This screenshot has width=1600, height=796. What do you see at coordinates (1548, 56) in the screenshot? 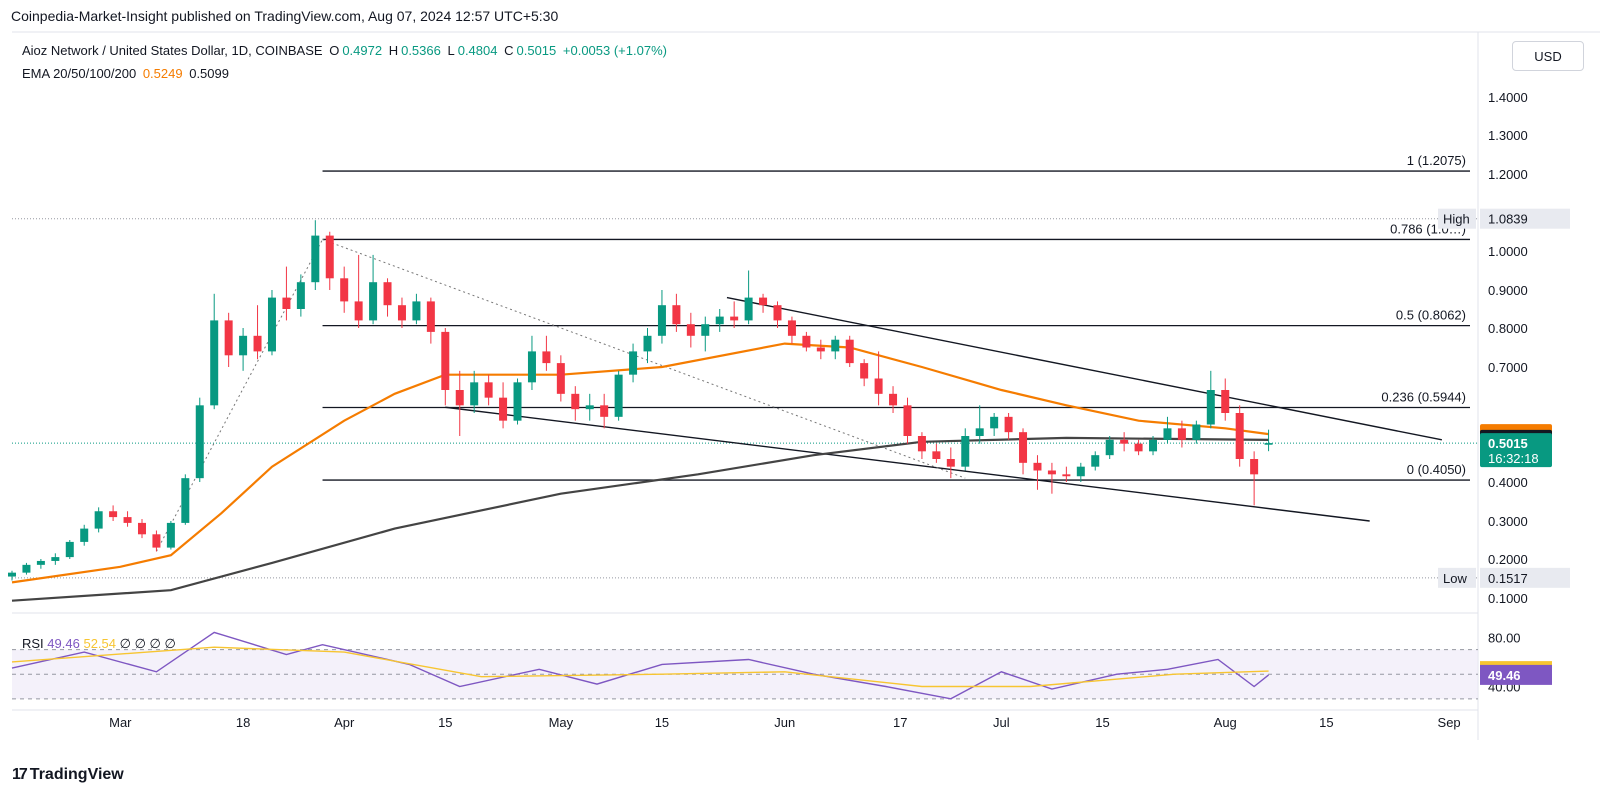
I see `currency-button: USD` at bounding box center [1548, 56].